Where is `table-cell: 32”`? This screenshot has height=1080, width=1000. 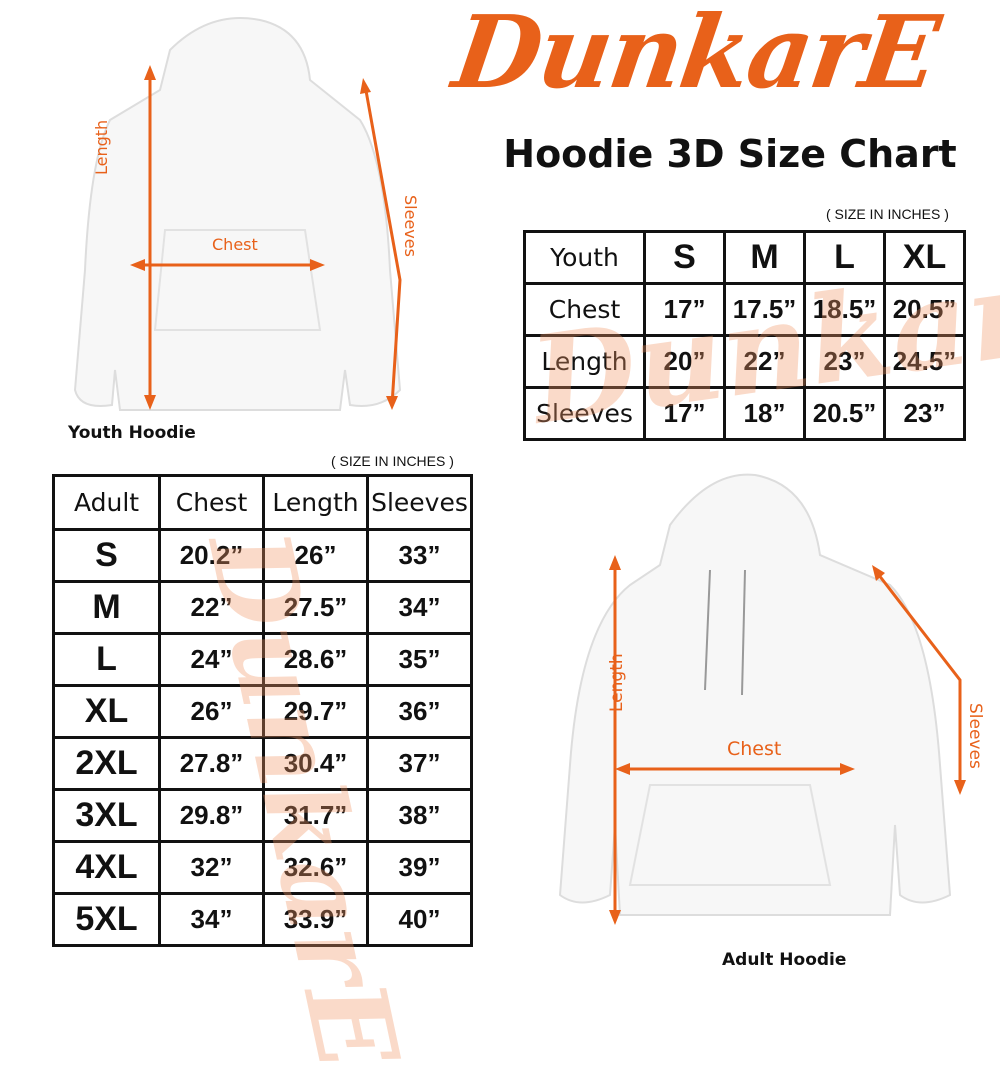
table-cell: 32” is located at coordinates (211, 867).